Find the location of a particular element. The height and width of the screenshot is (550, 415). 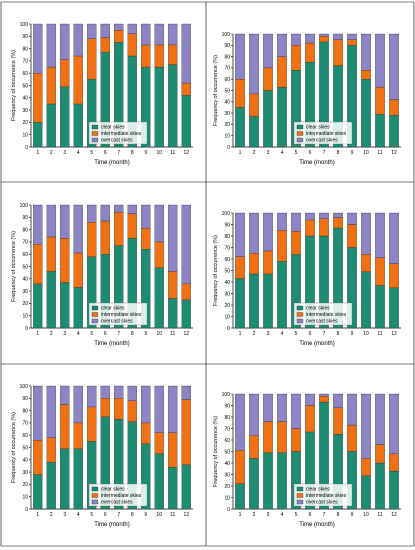

y-tick-label: 90 is located at coordinates (25, 218).